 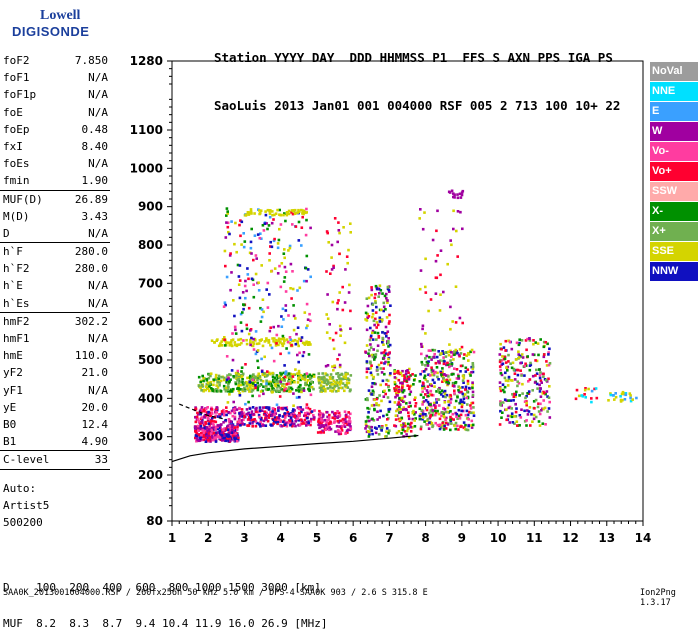 I want to click on param-name: fxI, so click(x=13, y=146).